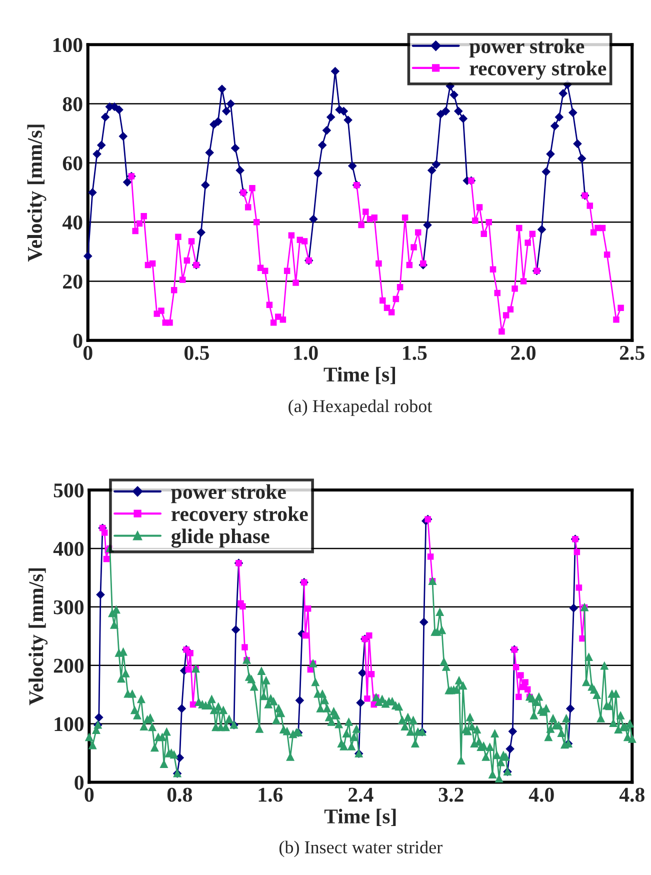  Describe the element at coordinates (361, 795) in the screenshot. I see `x-tick-label: 2.4` at that location.